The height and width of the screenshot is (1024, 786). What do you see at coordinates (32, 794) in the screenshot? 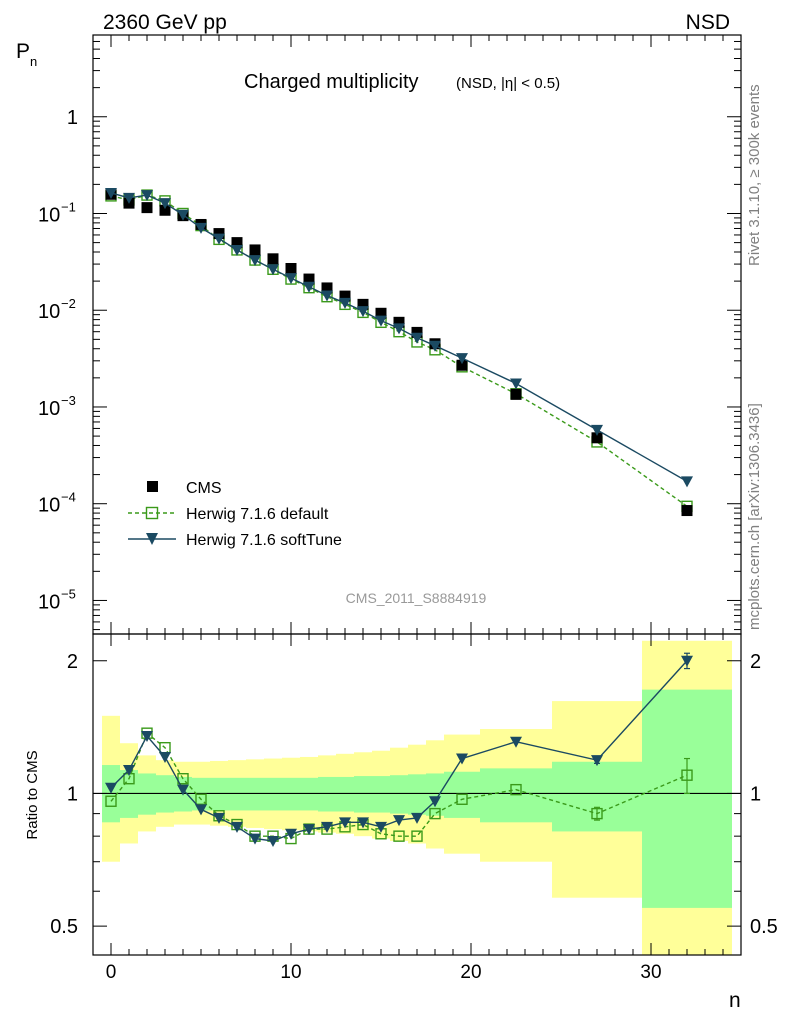
I see `ratio-y-axis-label: Ratio to CMS` at bounding box center [32, 794].